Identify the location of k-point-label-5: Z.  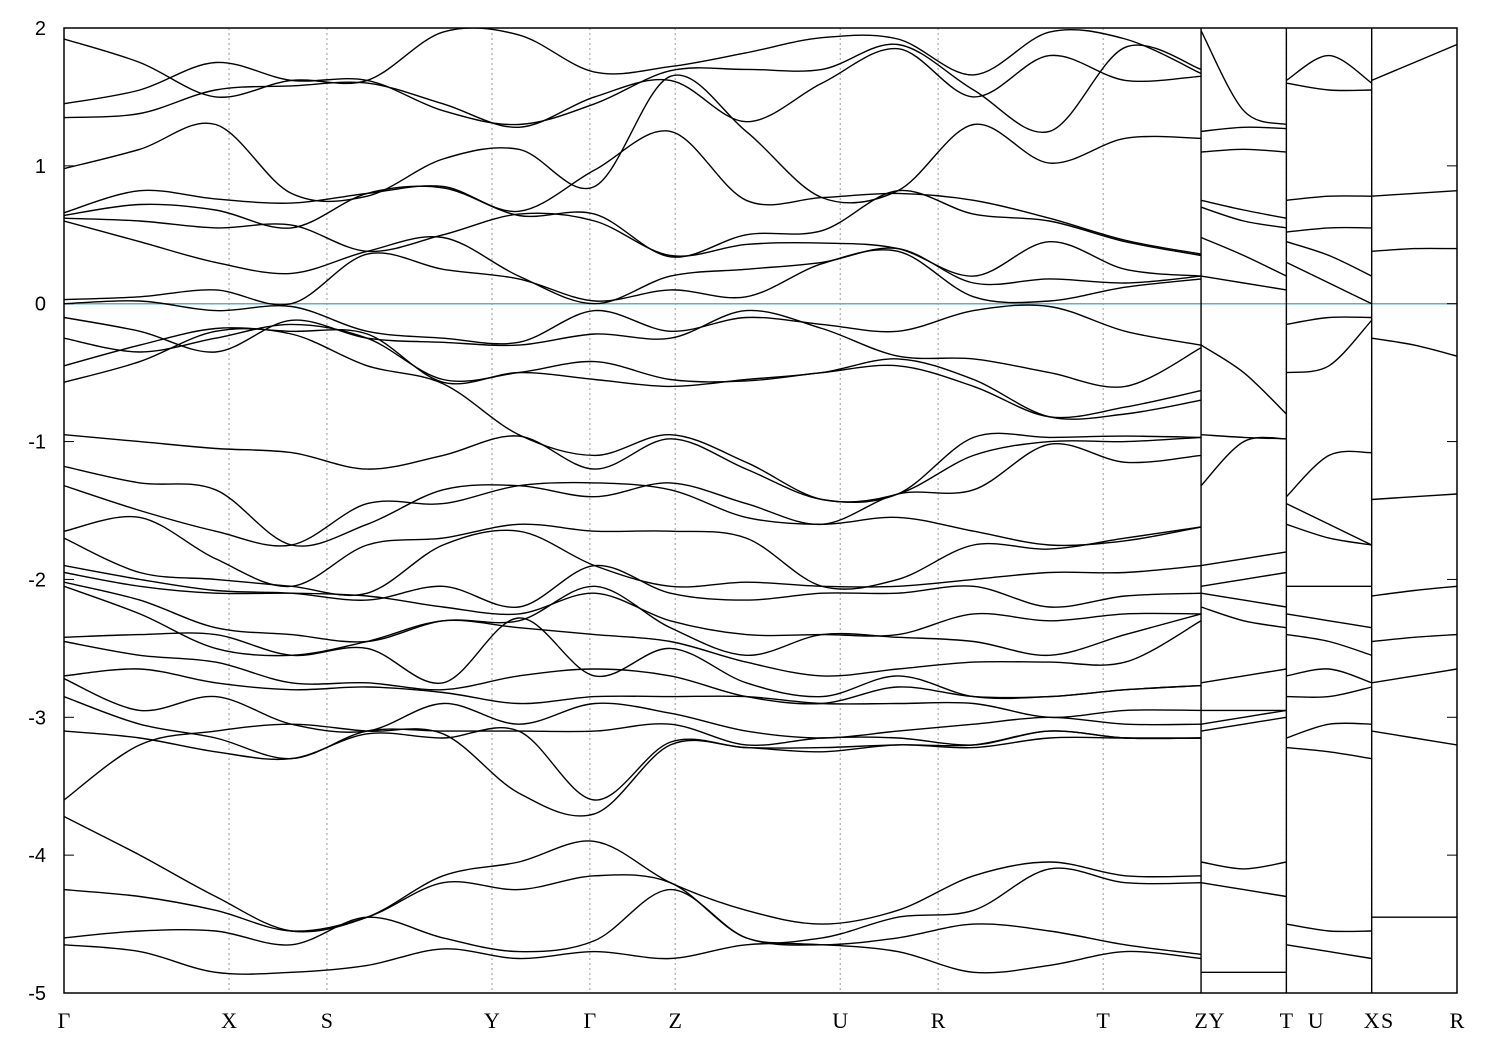
(674, 1020).